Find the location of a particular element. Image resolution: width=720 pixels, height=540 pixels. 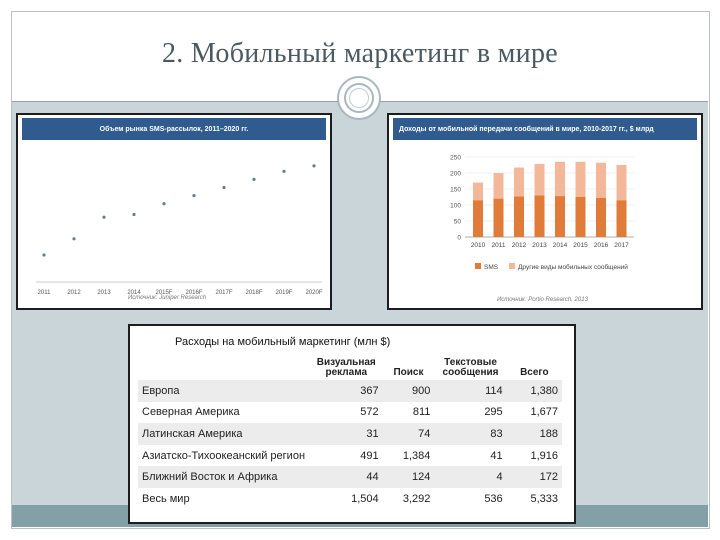

table-row: Ближний Восток и Африка 44 124 4 172 is located at coordinates (350, 477).